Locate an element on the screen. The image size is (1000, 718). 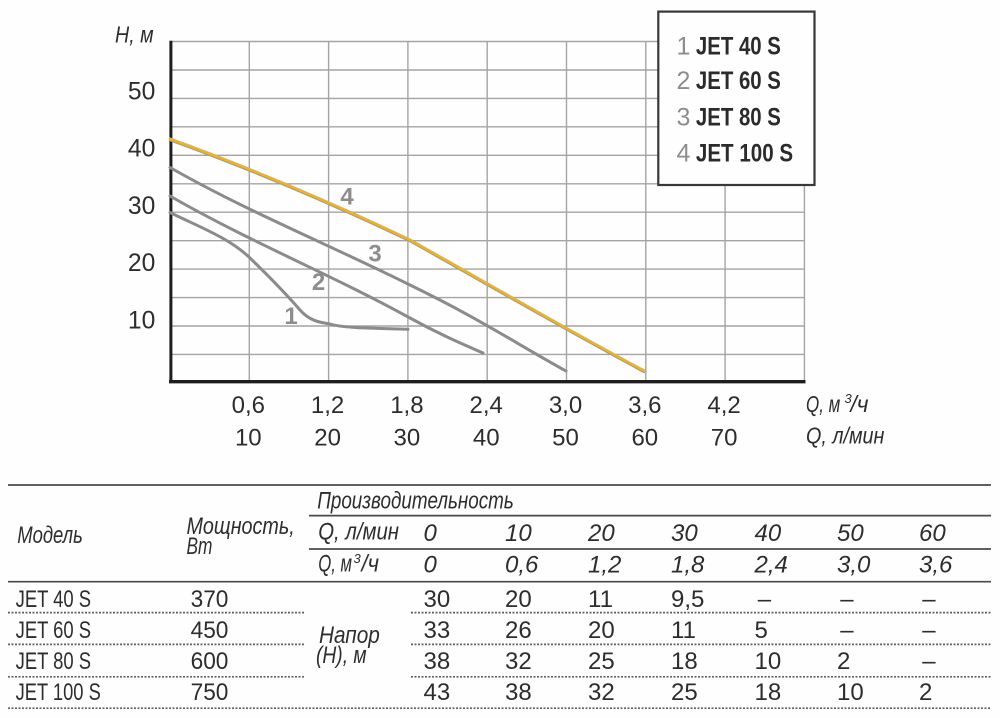
svg-text: Модель is located at coordinates (50, 535).